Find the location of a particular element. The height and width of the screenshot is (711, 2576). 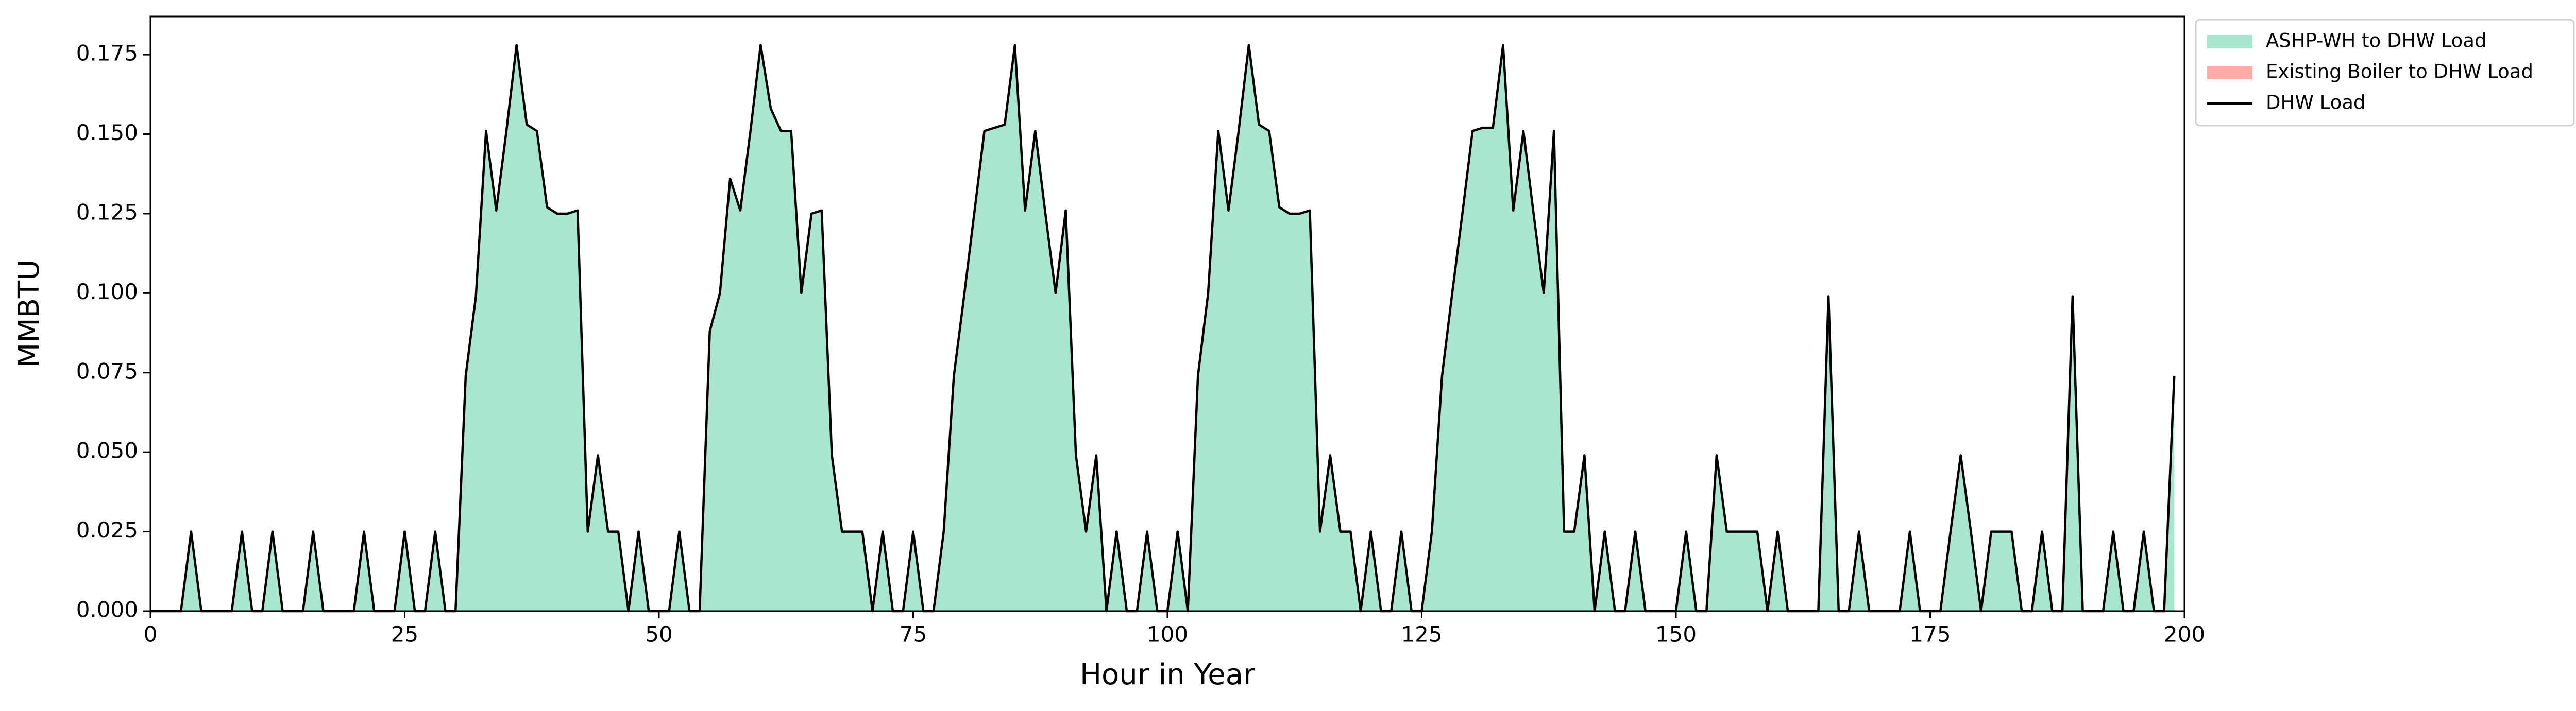

x-tick-label: 75 is located at coordinates (913, 634).